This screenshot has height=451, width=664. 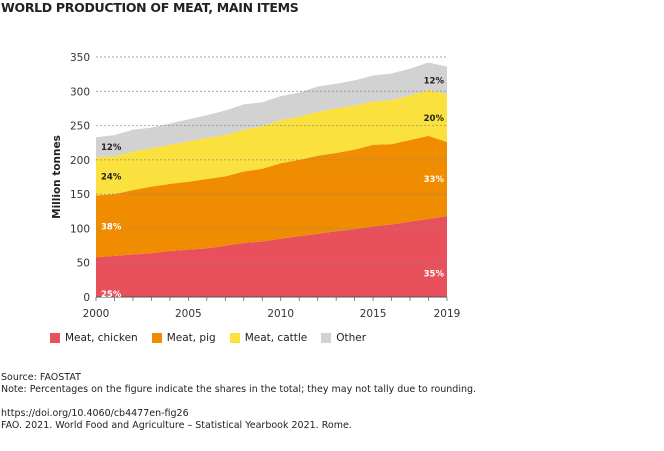 I want to click on legend: Meat, chicken Meat, pig Meat, cattle Other, so click(x=208, y=338).